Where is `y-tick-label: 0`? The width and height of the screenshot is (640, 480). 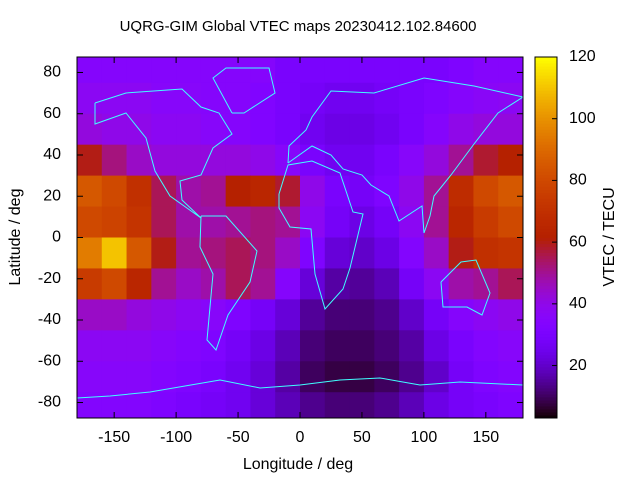 y-tick-label: 0 is located at coordinates (56, 237).